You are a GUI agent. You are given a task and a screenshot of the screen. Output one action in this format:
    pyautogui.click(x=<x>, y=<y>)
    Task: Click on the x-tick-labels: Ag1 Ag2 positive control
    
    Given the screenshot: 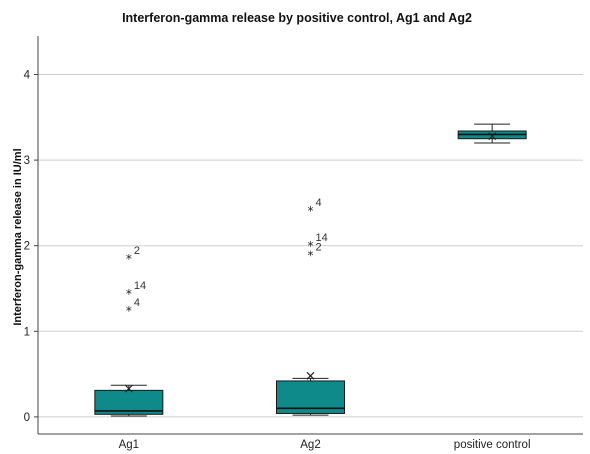 What is the action you would take?
    pyautogui.click(x=325, y=445)
    